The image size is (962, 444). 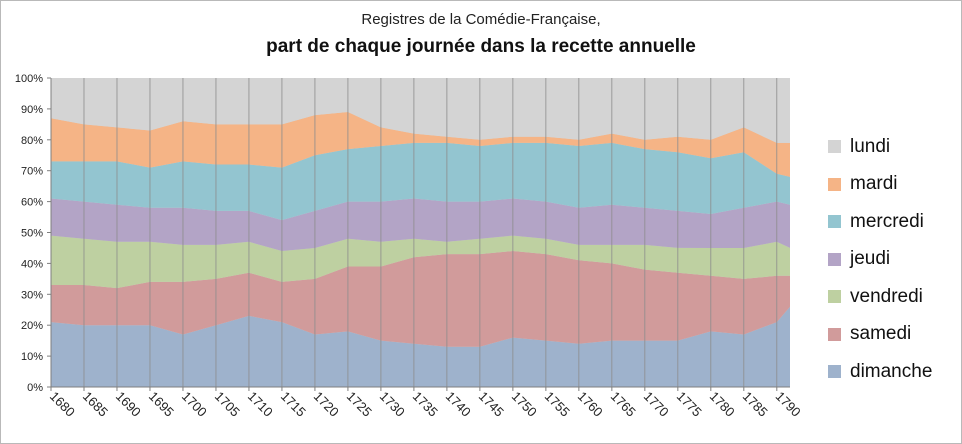 I want to click on area-jeudi, so click(x=420, y=224).